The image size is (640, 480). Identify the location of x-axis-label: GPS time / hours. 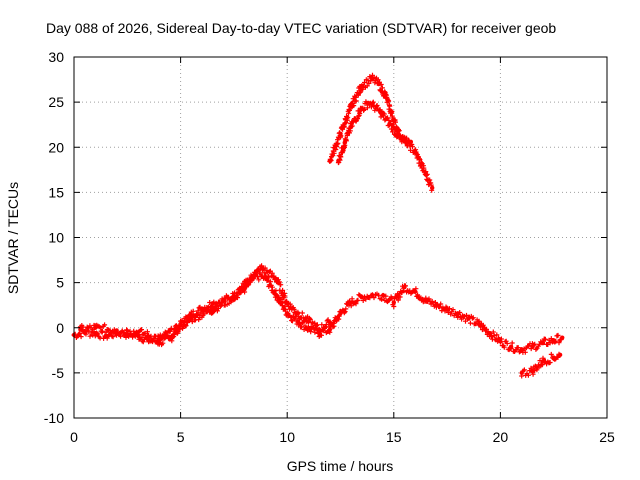
(340, 466).